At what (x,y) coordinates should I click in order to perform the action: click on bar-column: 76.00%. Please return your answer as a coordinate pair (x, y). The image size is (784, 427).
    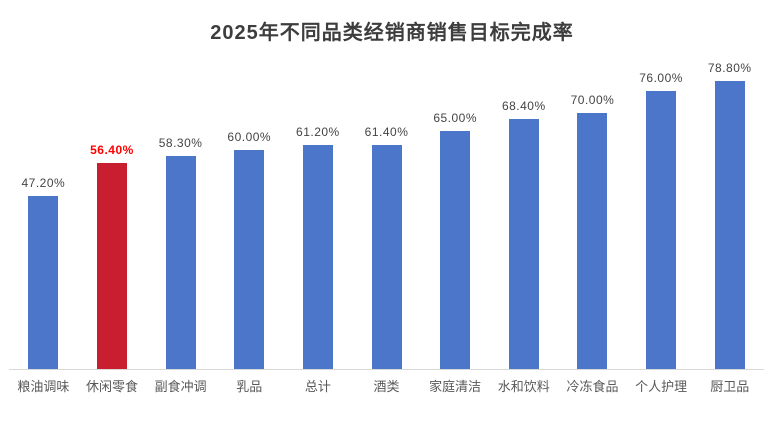
    Looking at the image, I should click on (661, 204).